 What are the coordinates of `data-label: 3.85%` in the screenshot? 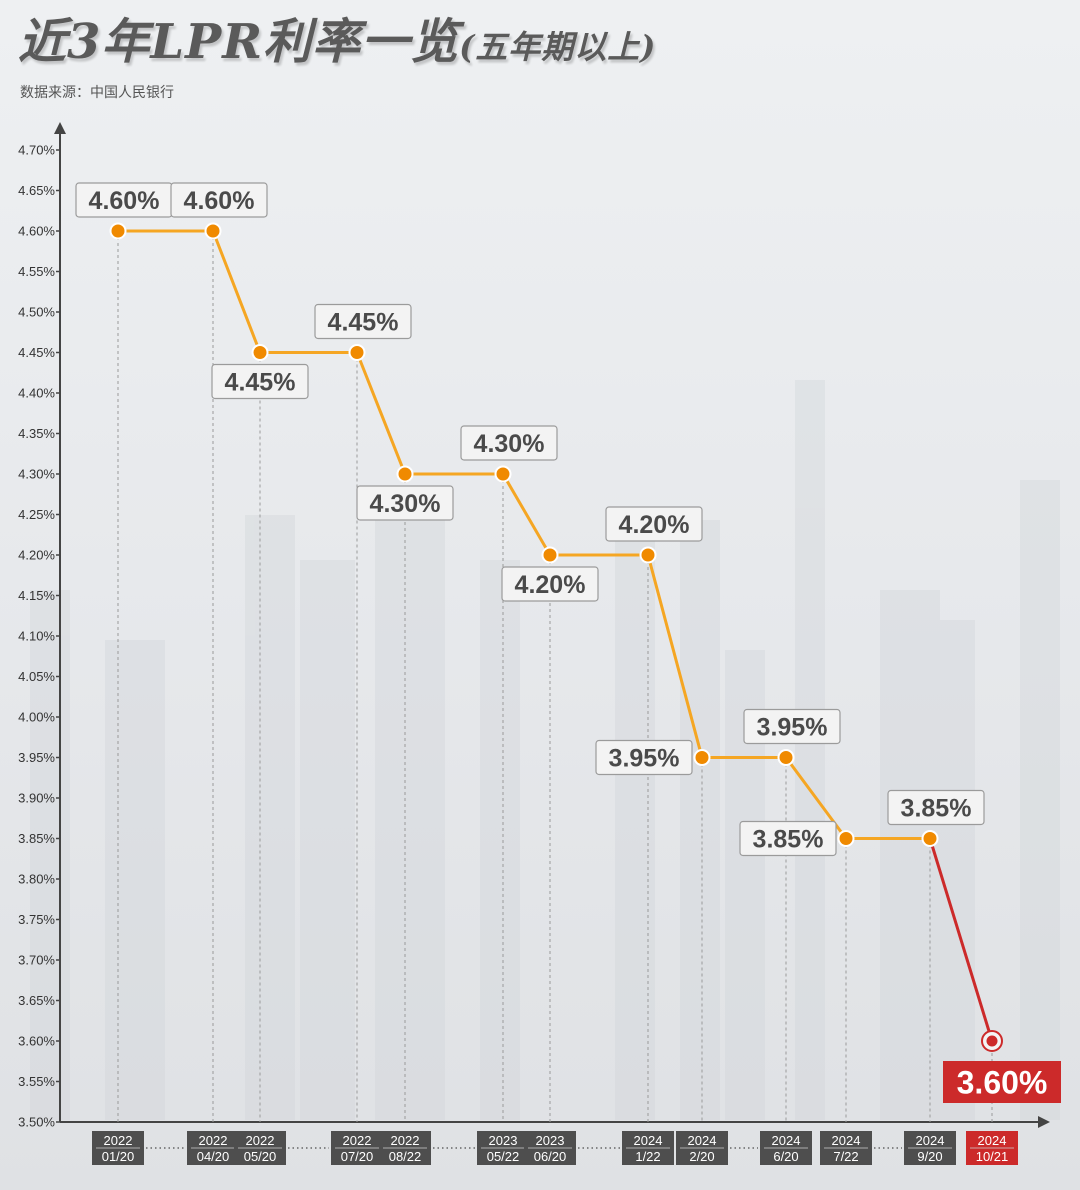 It's located at (936, 807).